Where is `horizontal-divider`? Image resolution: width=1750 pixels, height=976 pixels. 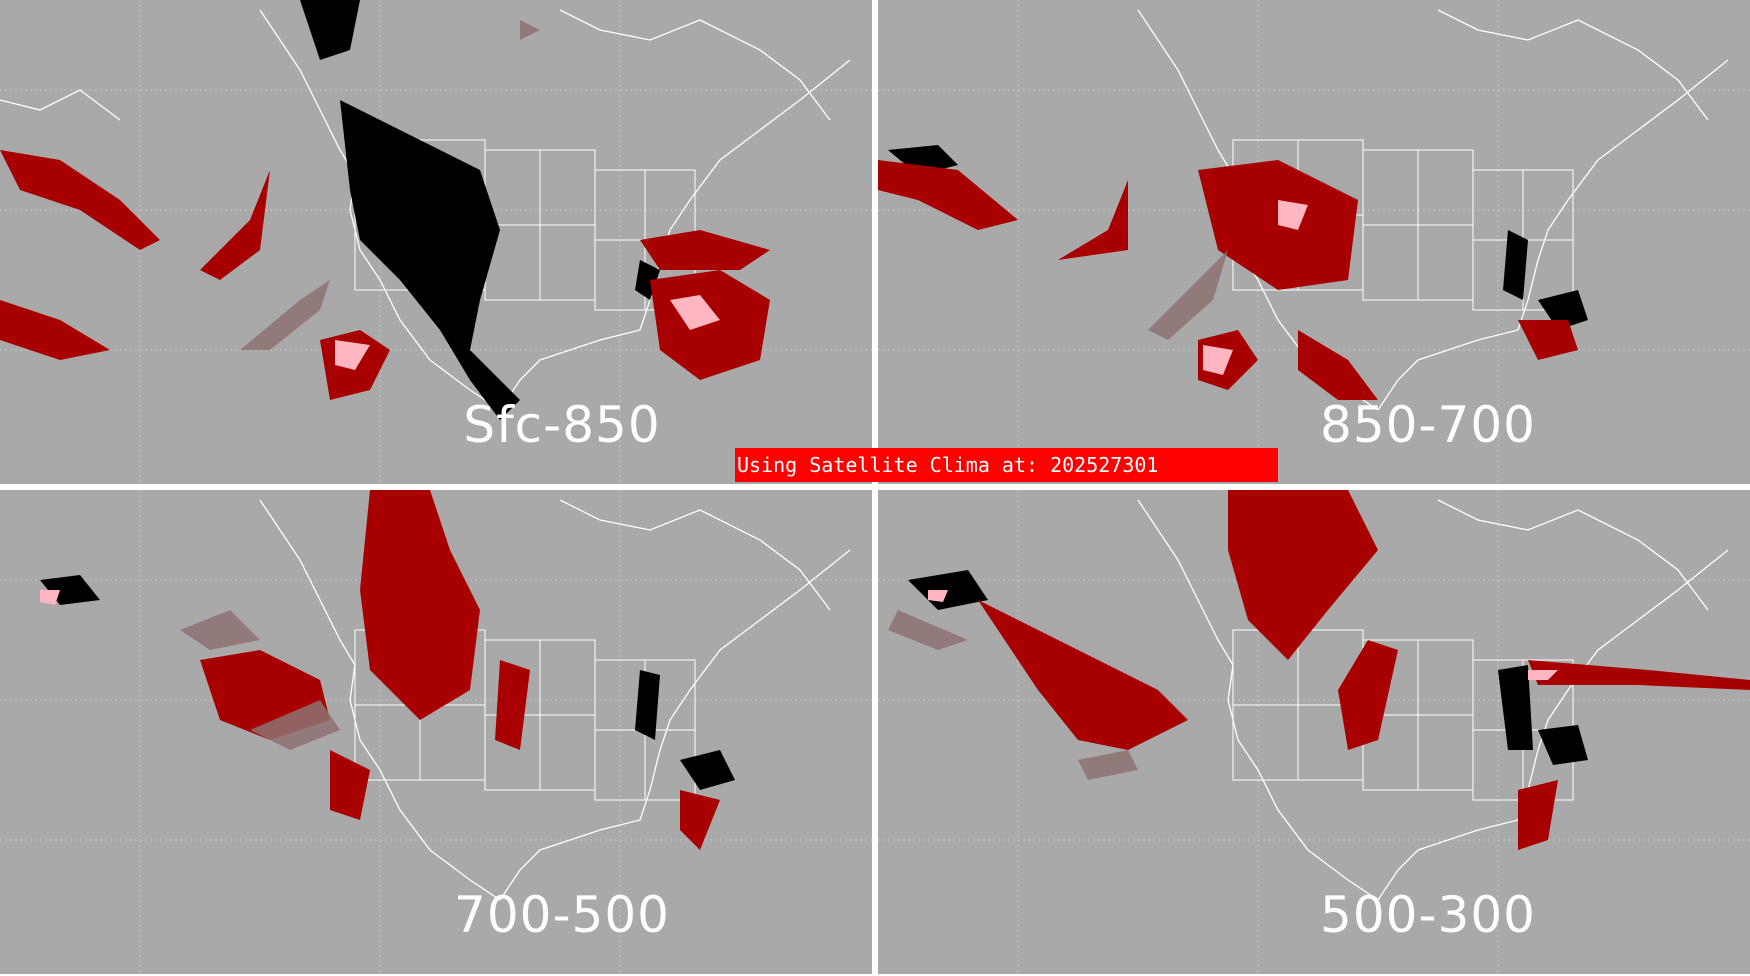
horizontal-divider is located at coordinates (875, 487).